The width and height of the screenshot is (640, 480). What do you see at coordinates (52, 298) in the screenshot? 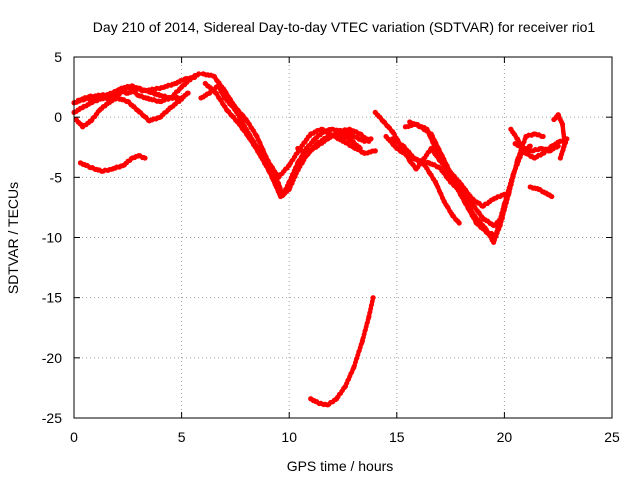
I see `y-tick-label: -15` at bounding box center [52, 298].